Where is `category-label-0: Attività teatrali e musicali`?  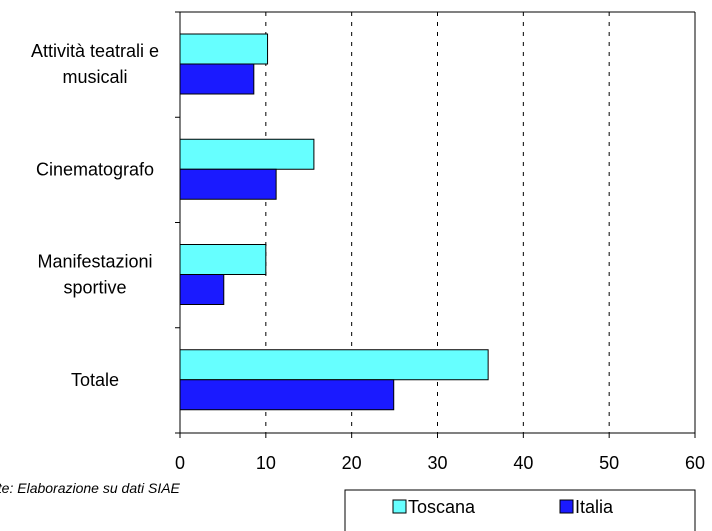 category-label-0: Attività teatrali e musicali is located at coordinates (95, 64).